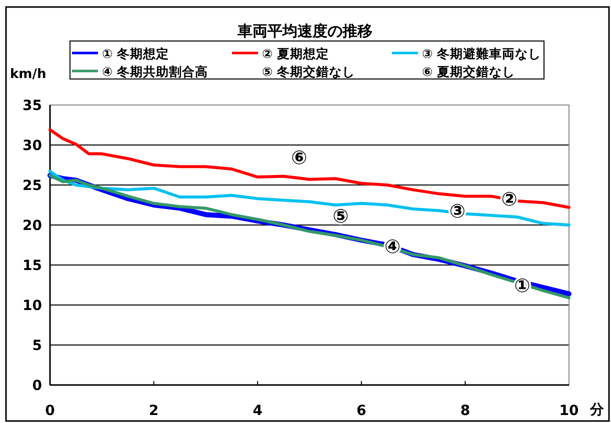 The image size is (611, 423). I want to click on text: ⑥ 夏期交錯なし, so click(468, 71).